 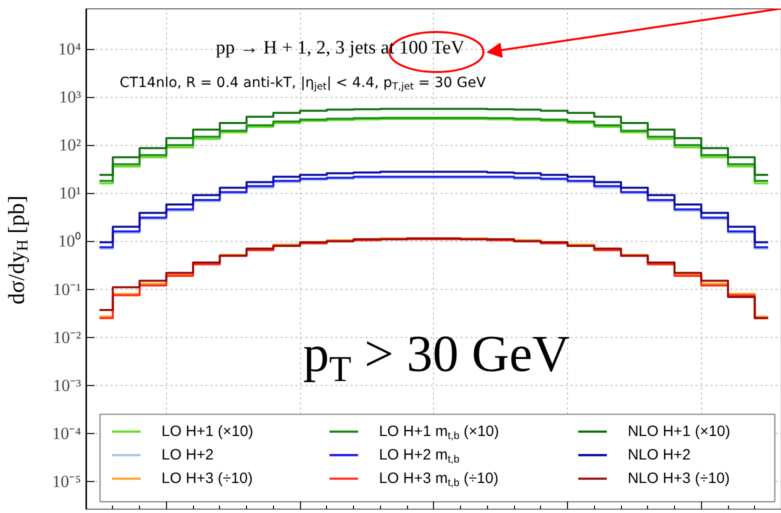 I want to click on y-tick-label: 10⁻⁵, so click(x=67, y=481).